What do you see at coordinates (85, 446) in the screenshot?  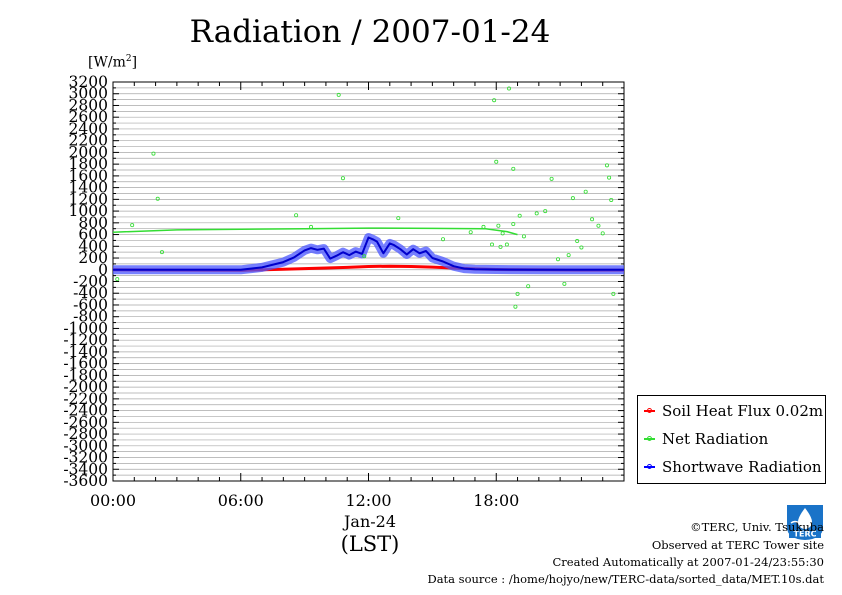 I see `y-tick-label: -3000` at bounding box center [85, 446].